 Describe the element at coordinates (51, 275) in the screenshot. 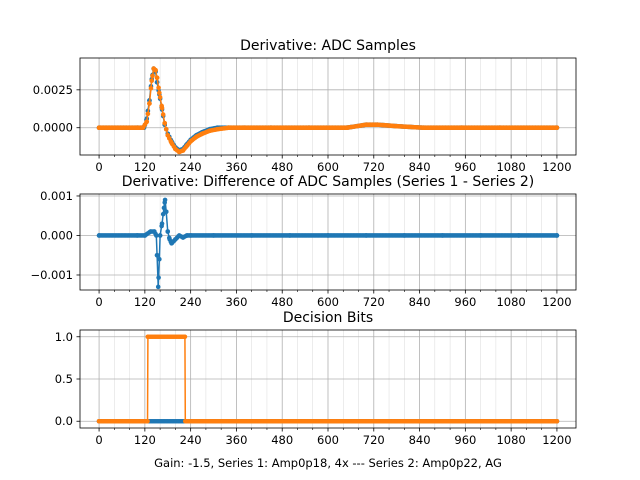

I see `y-tick-label: −0.001` at that location.